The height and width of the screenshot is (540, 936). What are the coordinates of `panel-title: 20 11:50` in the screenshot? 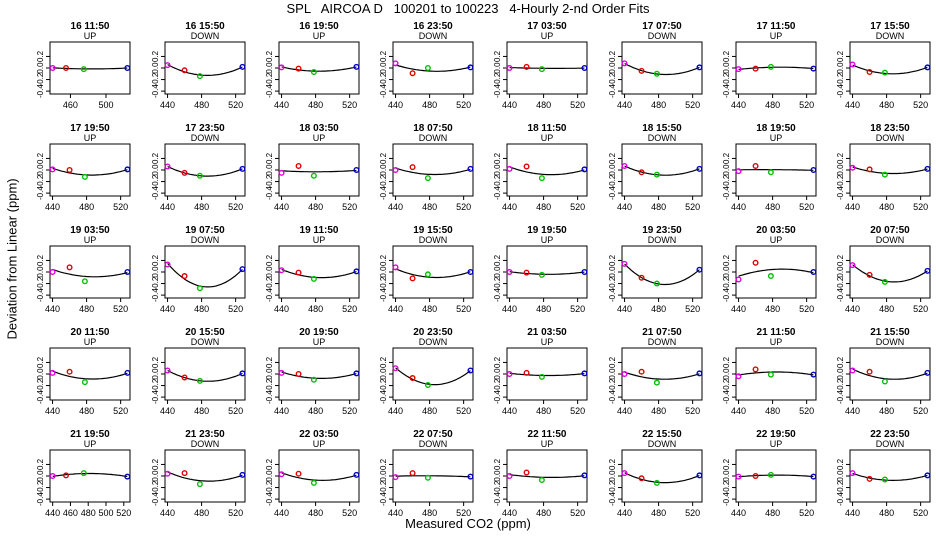 It's located at (90, 332).